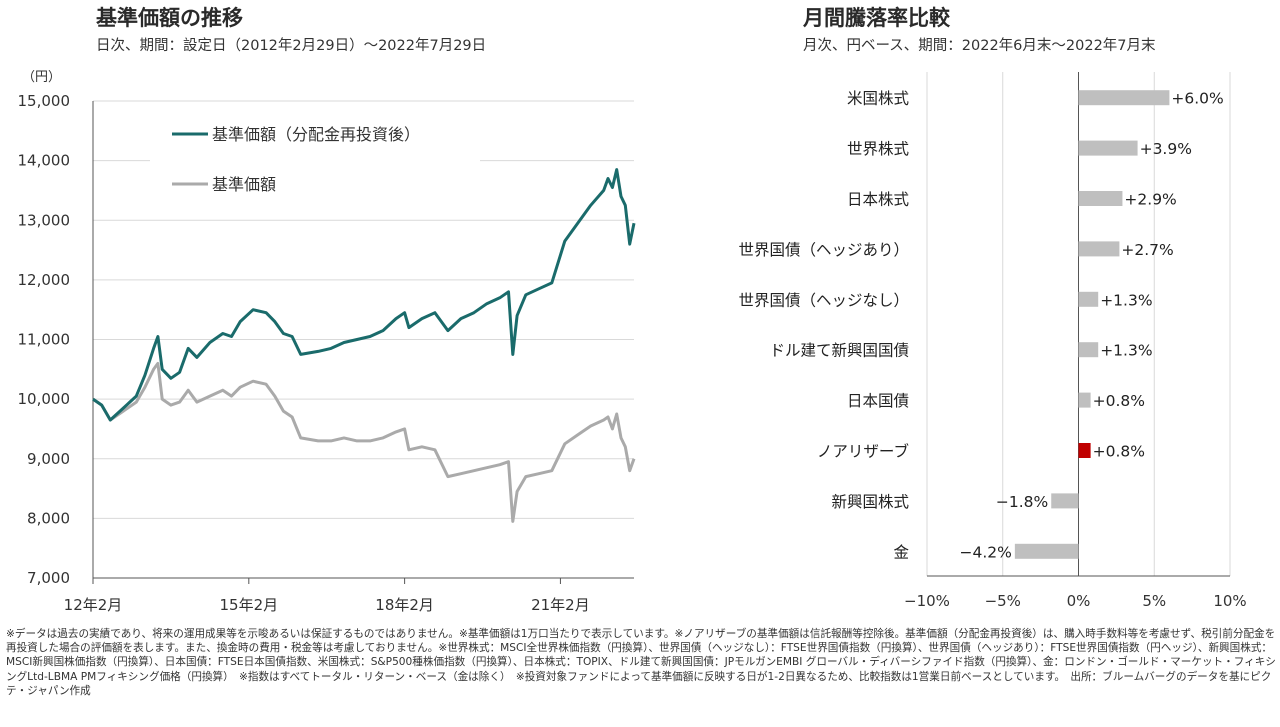 This screenshot has height=727, width=1280. I want to click on category-label: ドル建て新興国国債, so click(839, 351).